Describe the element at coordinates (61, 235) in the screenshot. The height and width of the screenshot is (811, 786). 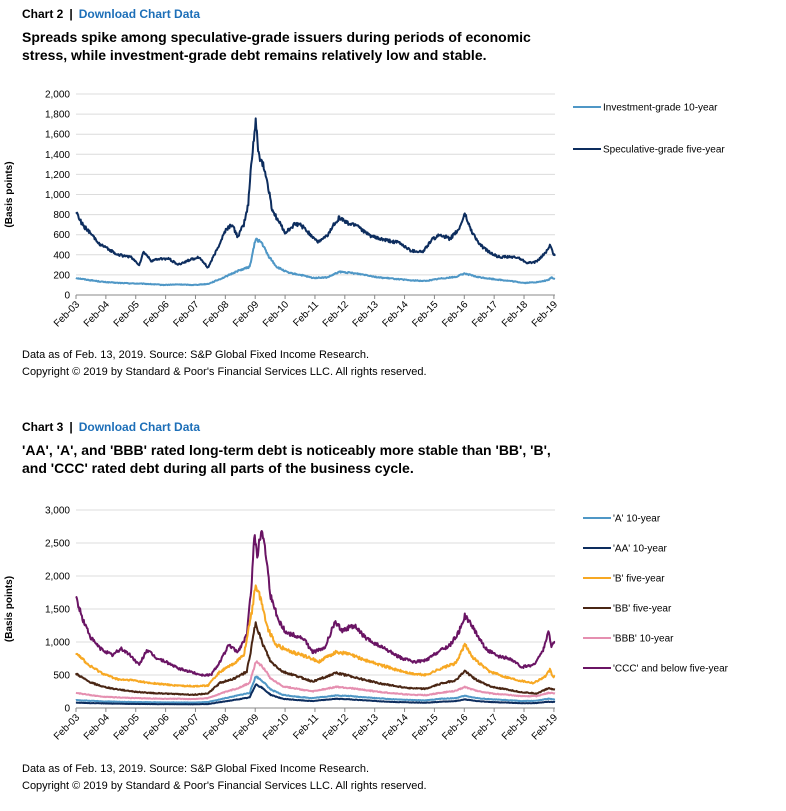
I see `y-tick-label: 600` at that location.